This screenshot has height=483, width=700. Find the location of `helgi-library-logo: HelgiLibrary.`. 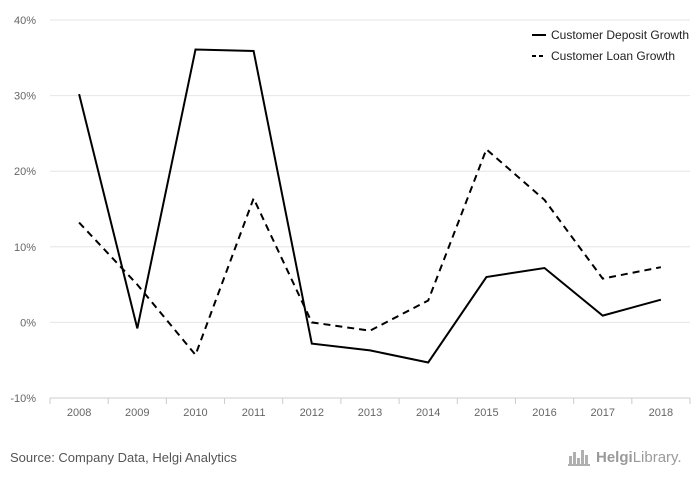

helgi-library-logo: HelgiLibrary. is located at coordinates (625, 457).